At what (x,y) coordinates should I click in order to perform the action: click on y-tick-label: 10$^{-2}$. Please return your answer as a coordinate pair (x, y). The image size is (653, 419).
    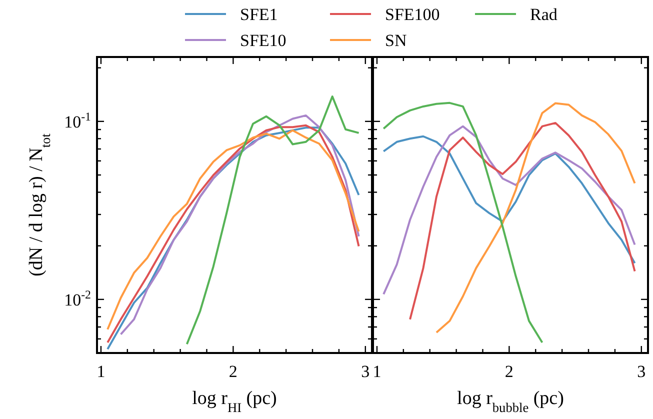
    Looking at the image, I should click on (78, 298).